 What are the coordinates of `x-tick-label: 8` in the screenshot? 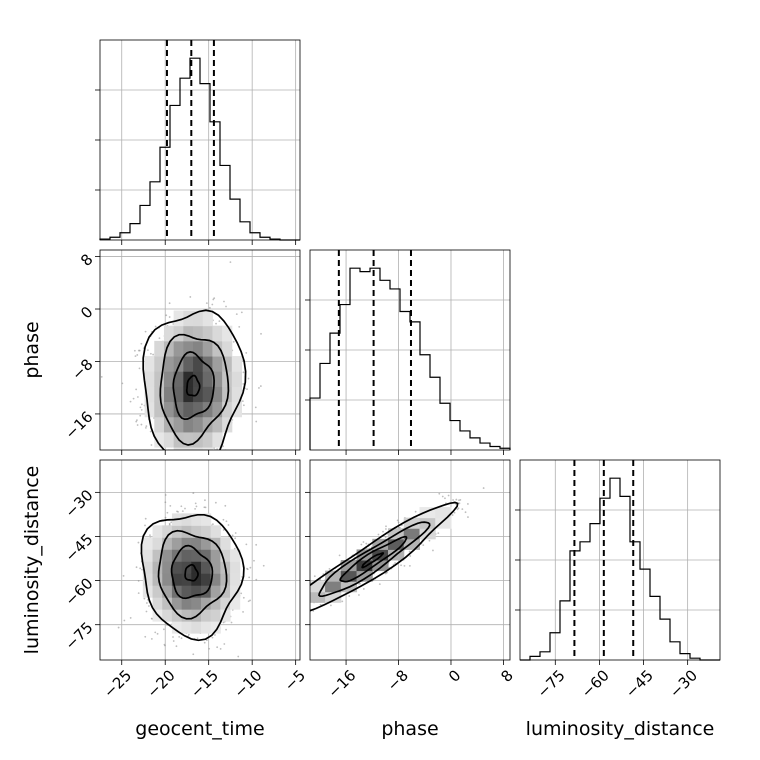 It's located at (506, 675).